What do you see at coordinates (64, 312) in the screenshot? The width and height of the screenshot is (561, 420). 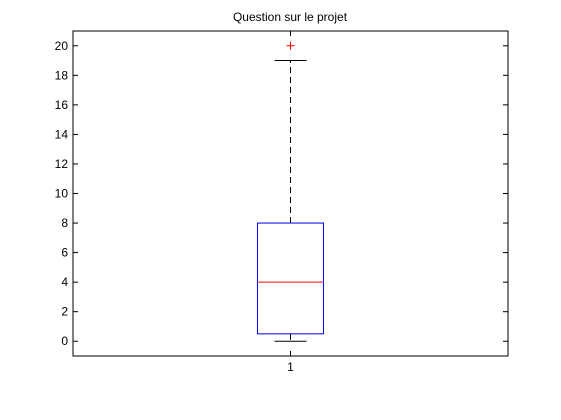 I see `y-tick-label: 2` at bounding box center [64, 312].